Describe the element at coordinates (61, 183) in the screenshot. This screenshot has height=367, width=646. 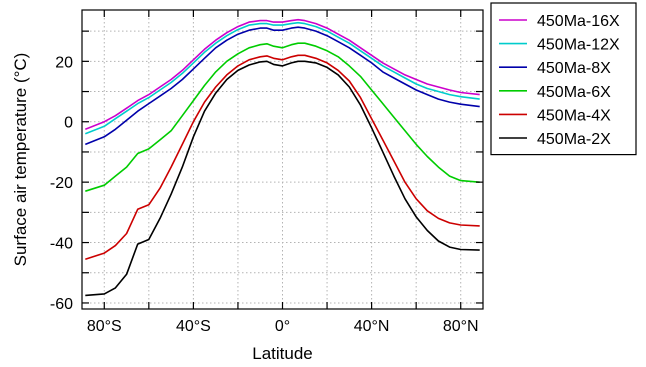
I see `y-tick-label: -20` at that location.